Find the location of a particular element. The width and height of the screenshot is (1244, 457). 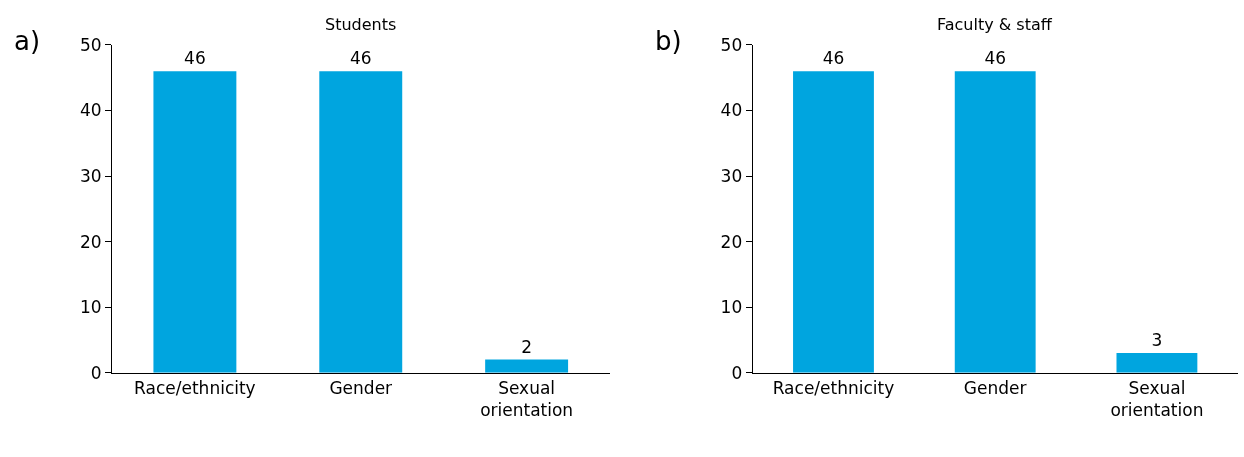

chart-title: Students is located at coordinates (361, 24).